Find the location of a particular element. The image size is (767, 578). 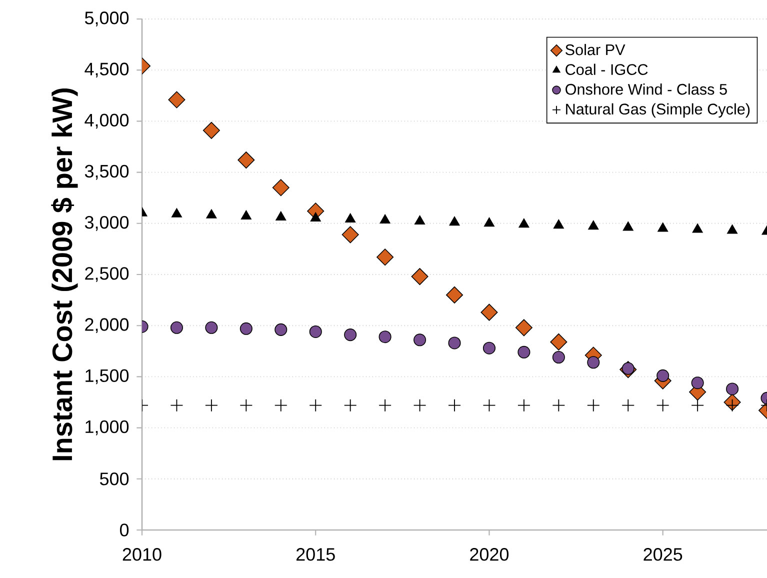

y-tick-label: 500 is located at coordinates (114, 479).